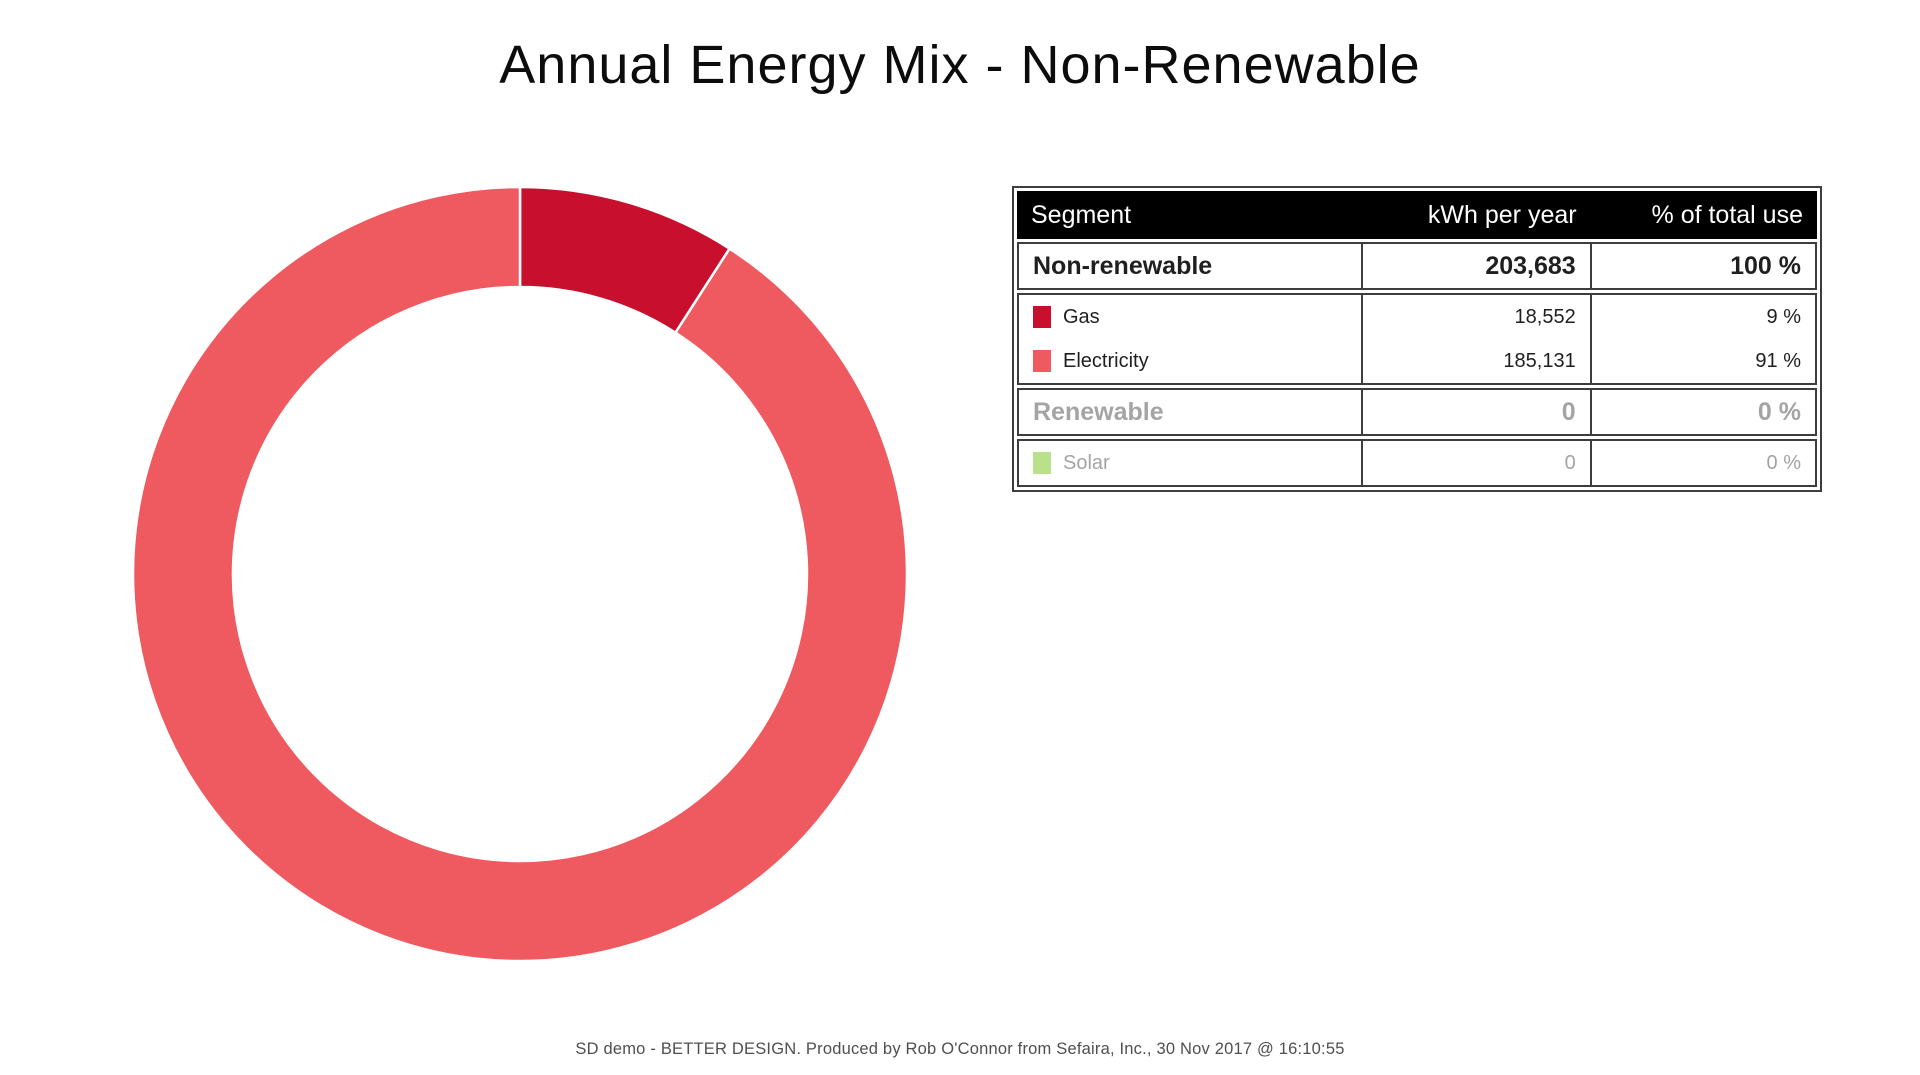  I want to click on renewable-label: Renewable, so click(1098, 411).